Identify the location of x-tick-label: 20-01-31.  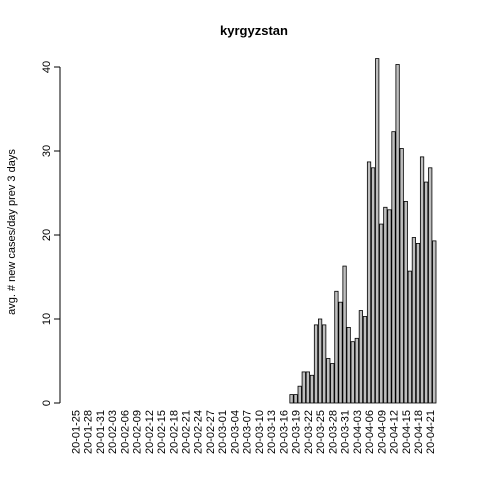
(101, 432).